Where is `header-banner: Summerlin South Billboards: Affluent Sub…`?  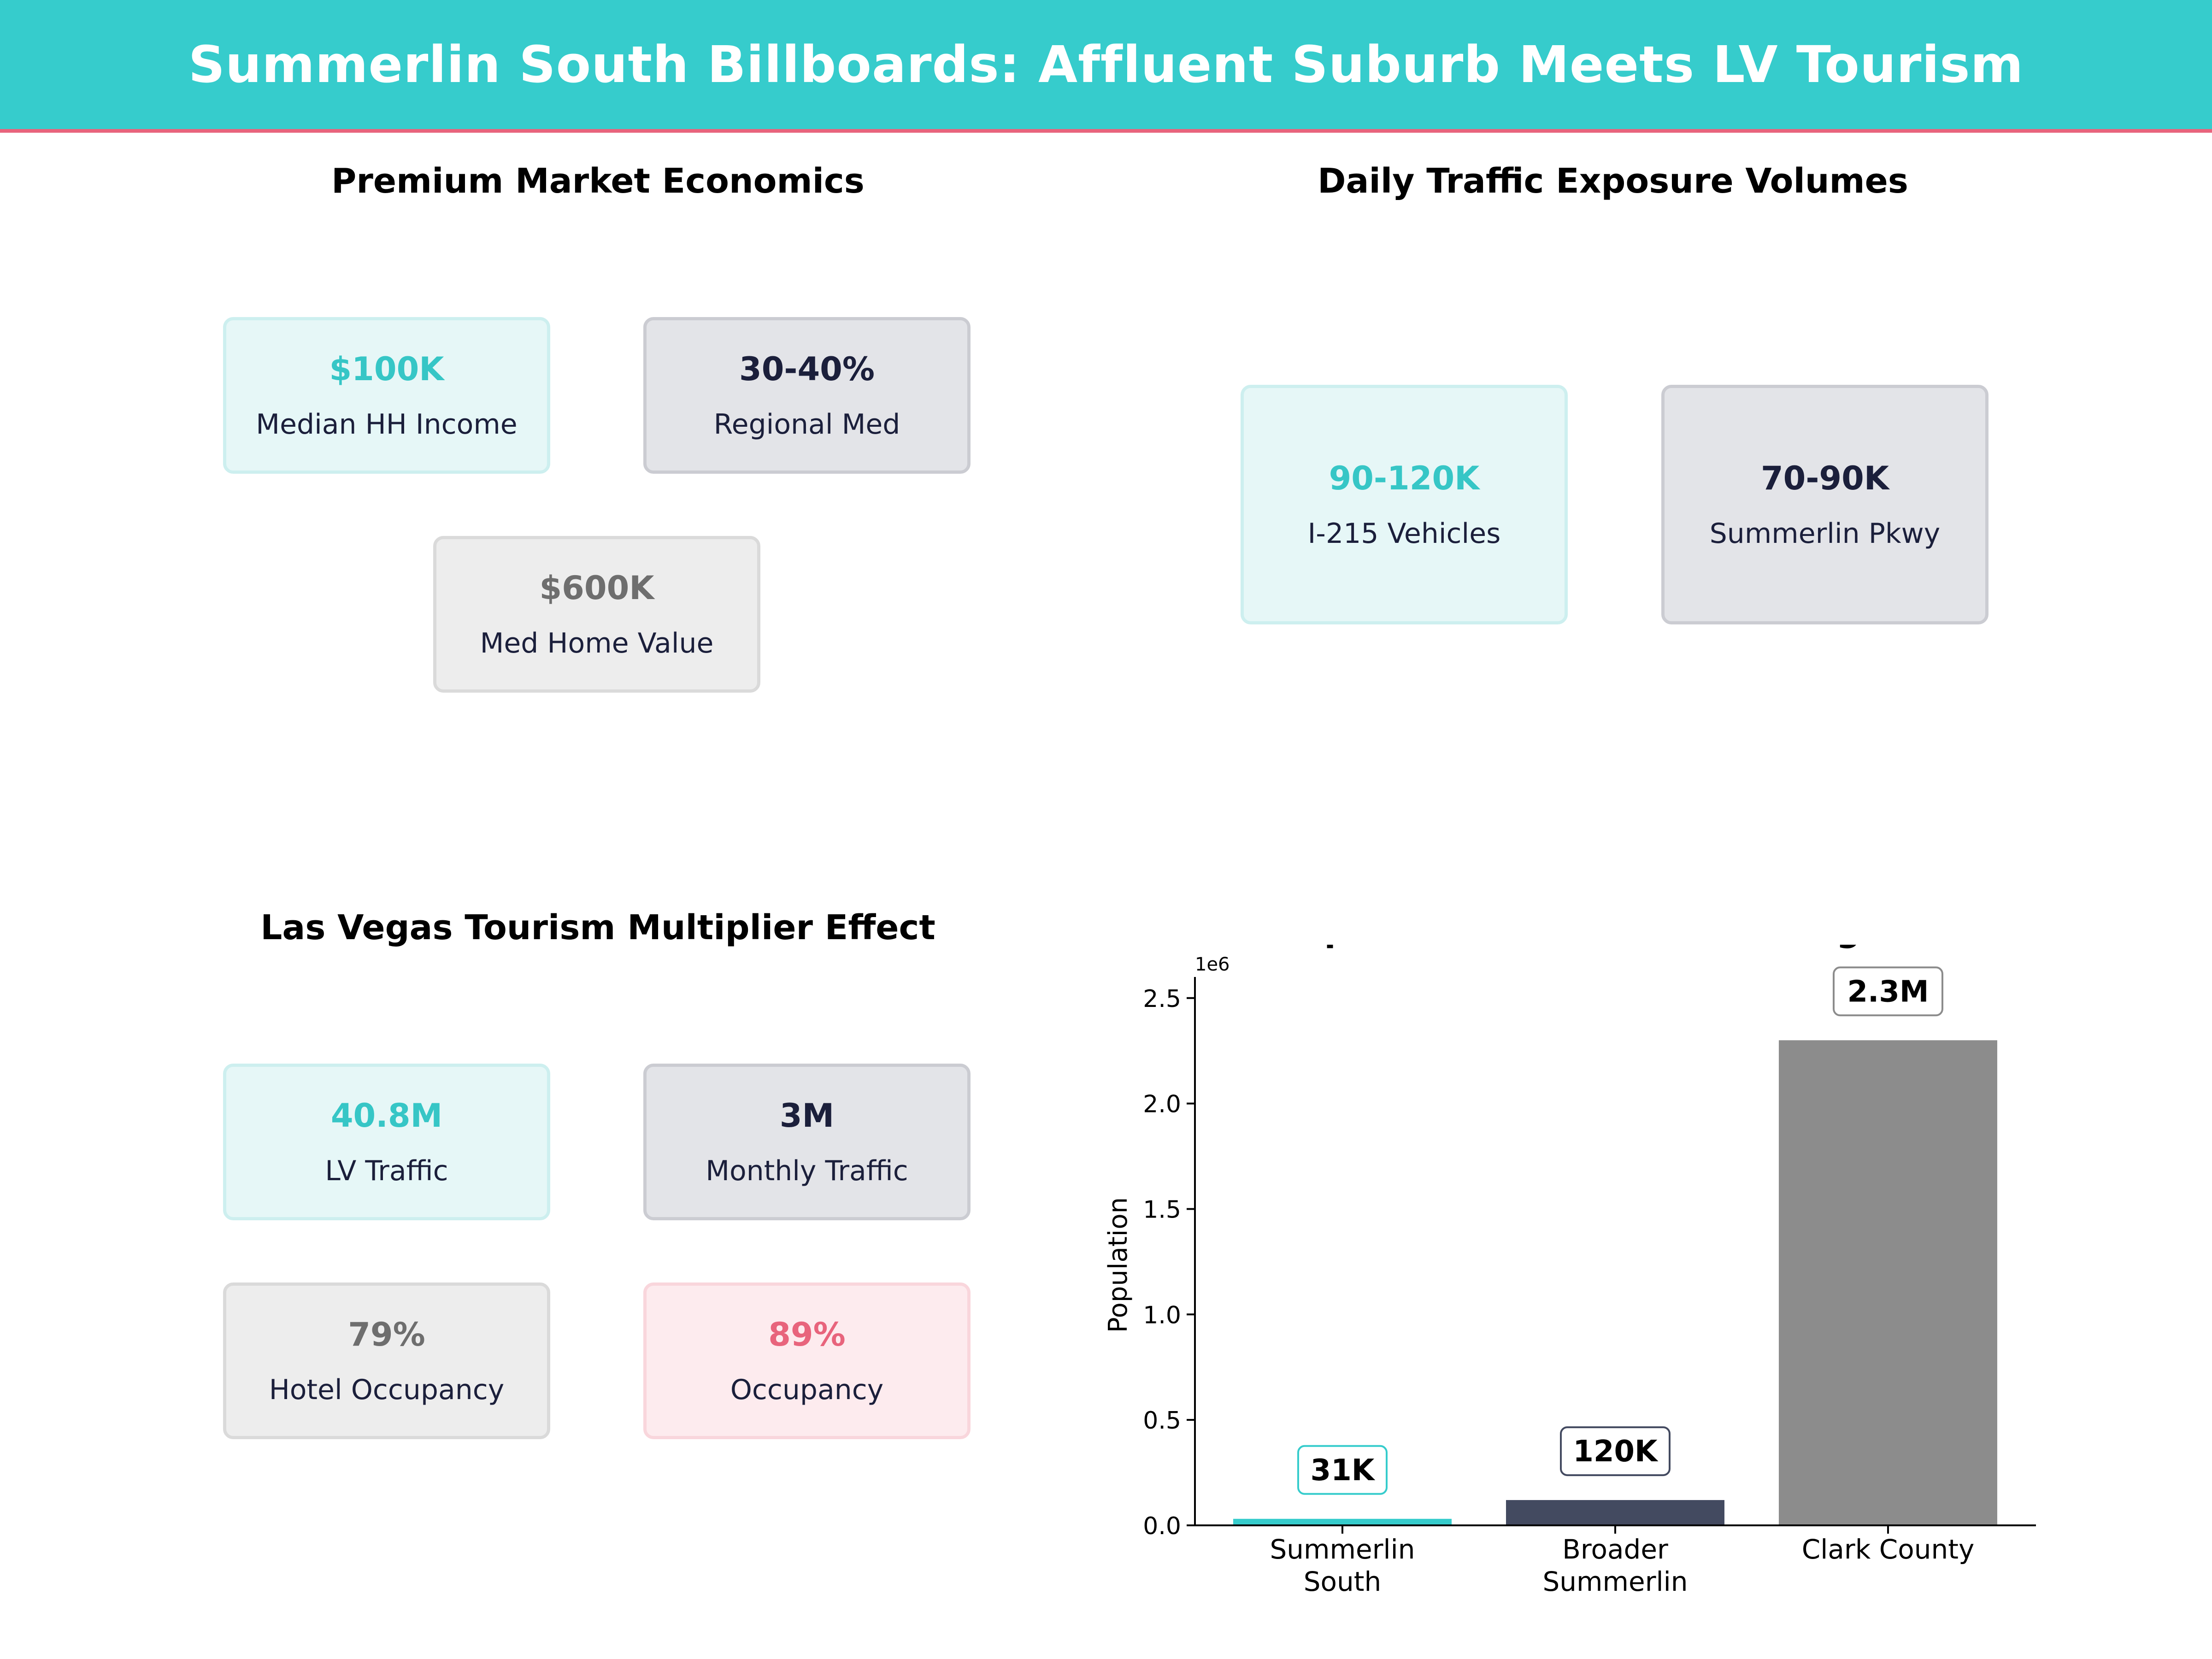
header-banner: Summerlin South Billboards: Affluent Sub… is located at coordinates (1106, 66).